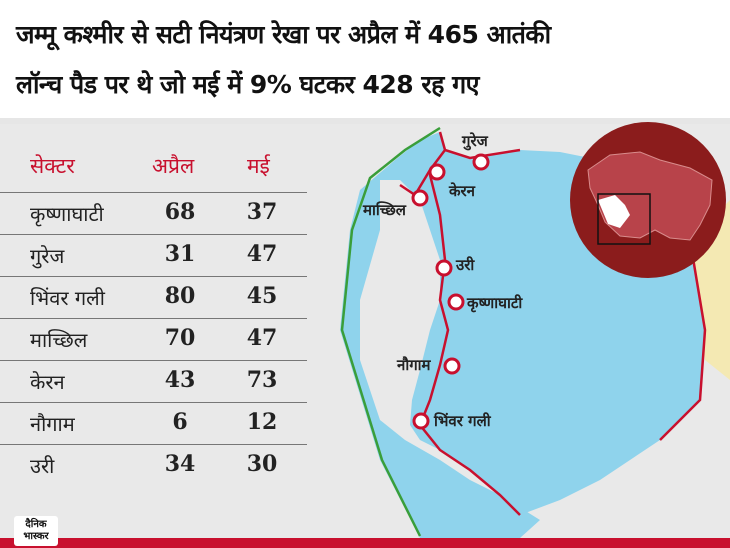 The image size is (730, 548). What do you see at coordinates (52, 166) in the screenshot?
I see `header-sector: सेक्टर` at bounding box center [52, 166].